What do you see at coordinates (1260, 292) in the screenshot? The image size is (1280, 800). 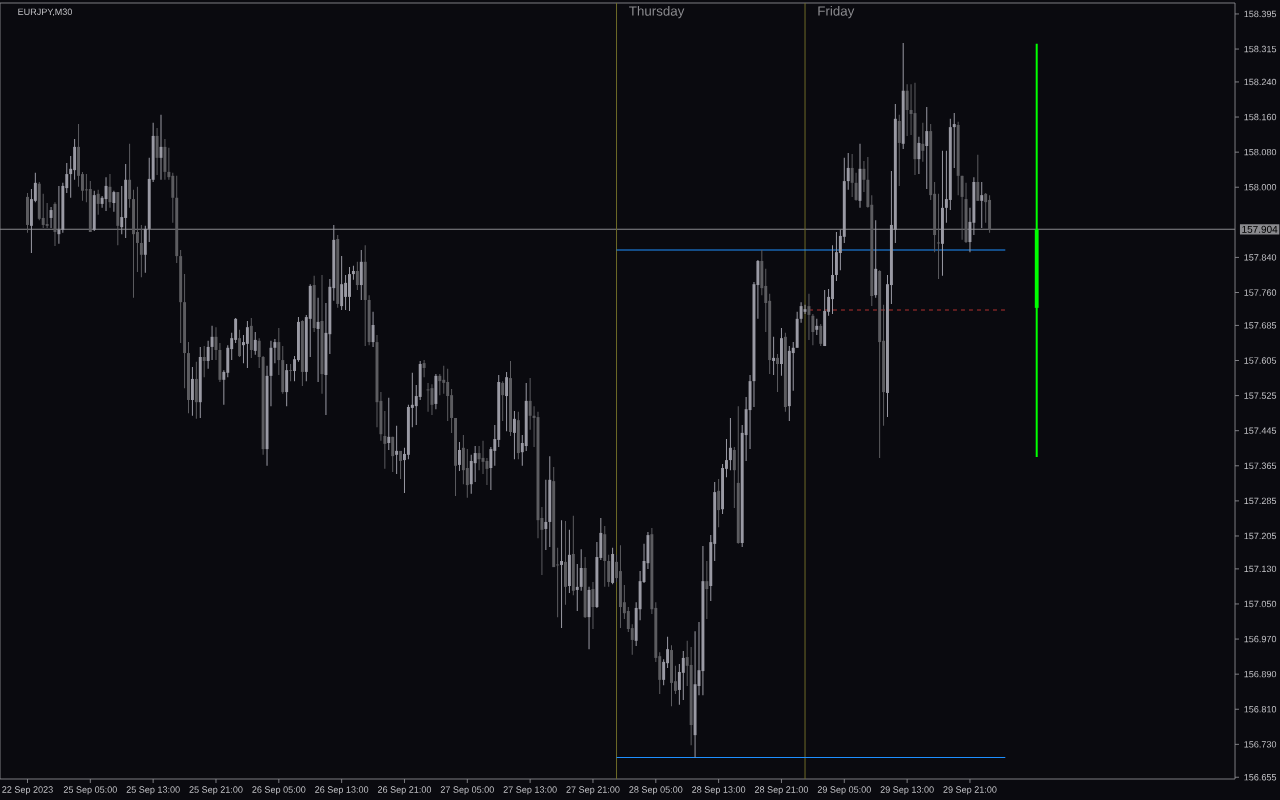 I see `y-tick-label: 157.760` at bounding box center [1260, 292].